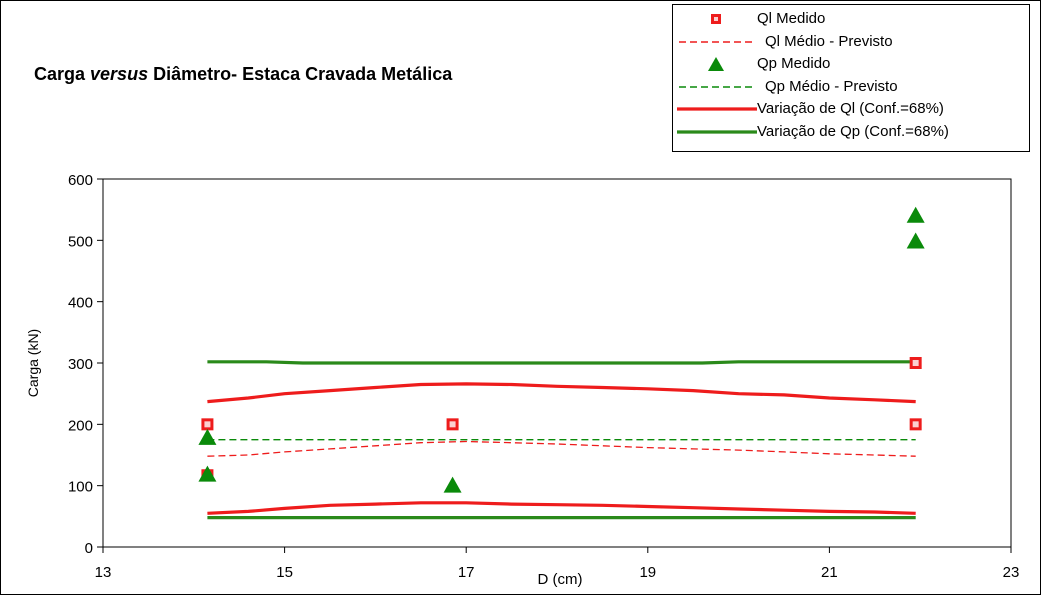  I want to click on y-tick-label: 200, so click(80, 425).